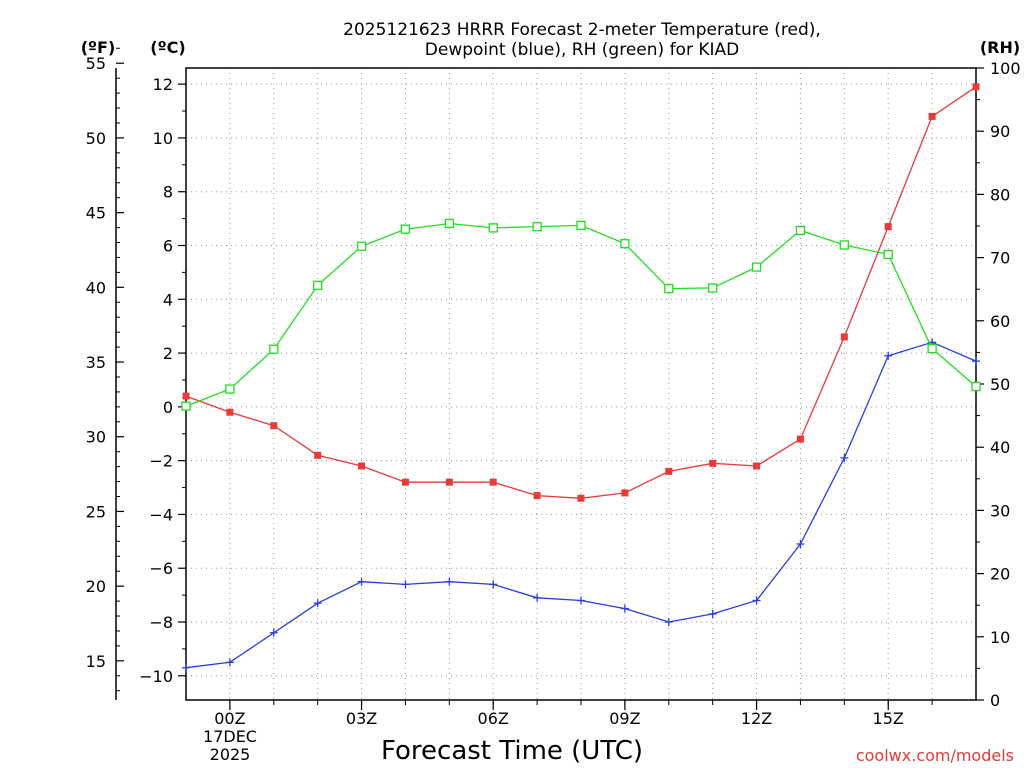 This screenshot has height=768, width=1024. I want to click on chart-title-line-2: Dewpoint (blue), RH (green) for KIAD, so click(582, 50).